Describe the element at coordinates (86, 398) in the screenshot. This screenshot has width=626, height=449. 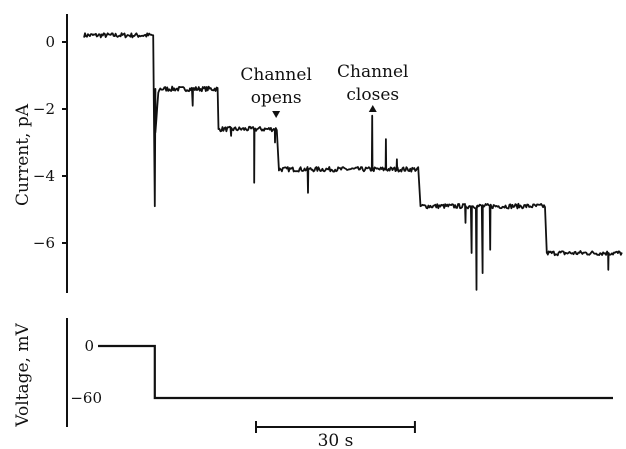
I see `voltage-y-tick-label: −60` at that location.